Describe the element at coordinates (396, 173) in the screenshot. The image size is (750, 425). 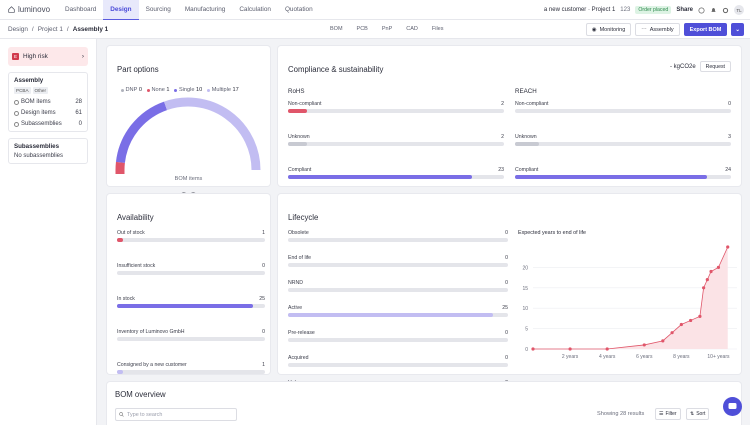
I see `compliance-row-compliant: Compliant 23` at that location.